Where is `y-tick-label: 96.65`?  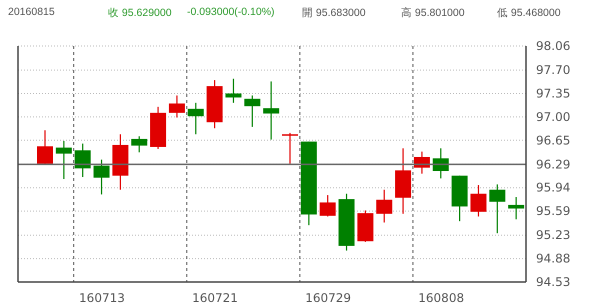 y-tick-label: 96.65 is located at coordinates (553, 140).